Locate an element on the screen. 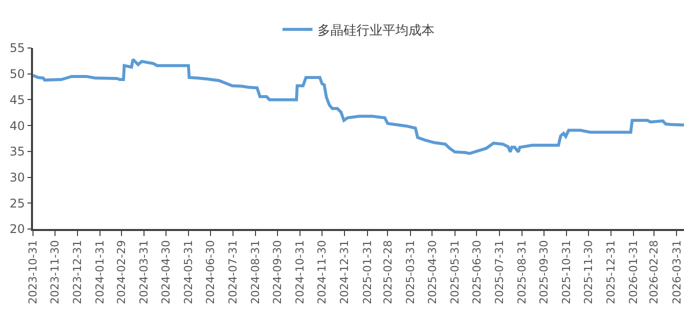  x-tick-label: 2023-12-31 is located at coordinates (77, 272).